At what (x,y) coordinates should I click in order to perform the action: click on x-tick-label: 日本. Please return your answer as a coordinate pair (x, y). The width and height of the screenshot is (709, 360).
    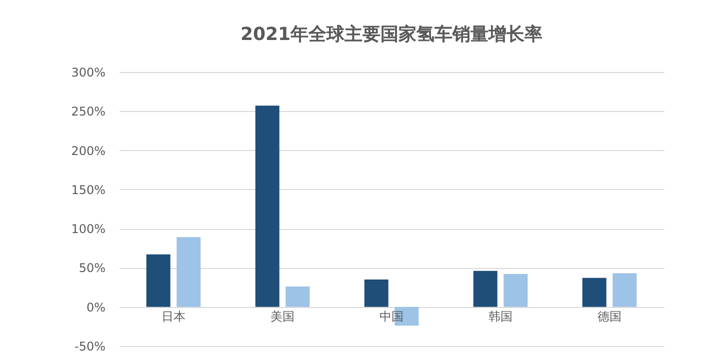
    Looking at the image, I should click on (174, 316).